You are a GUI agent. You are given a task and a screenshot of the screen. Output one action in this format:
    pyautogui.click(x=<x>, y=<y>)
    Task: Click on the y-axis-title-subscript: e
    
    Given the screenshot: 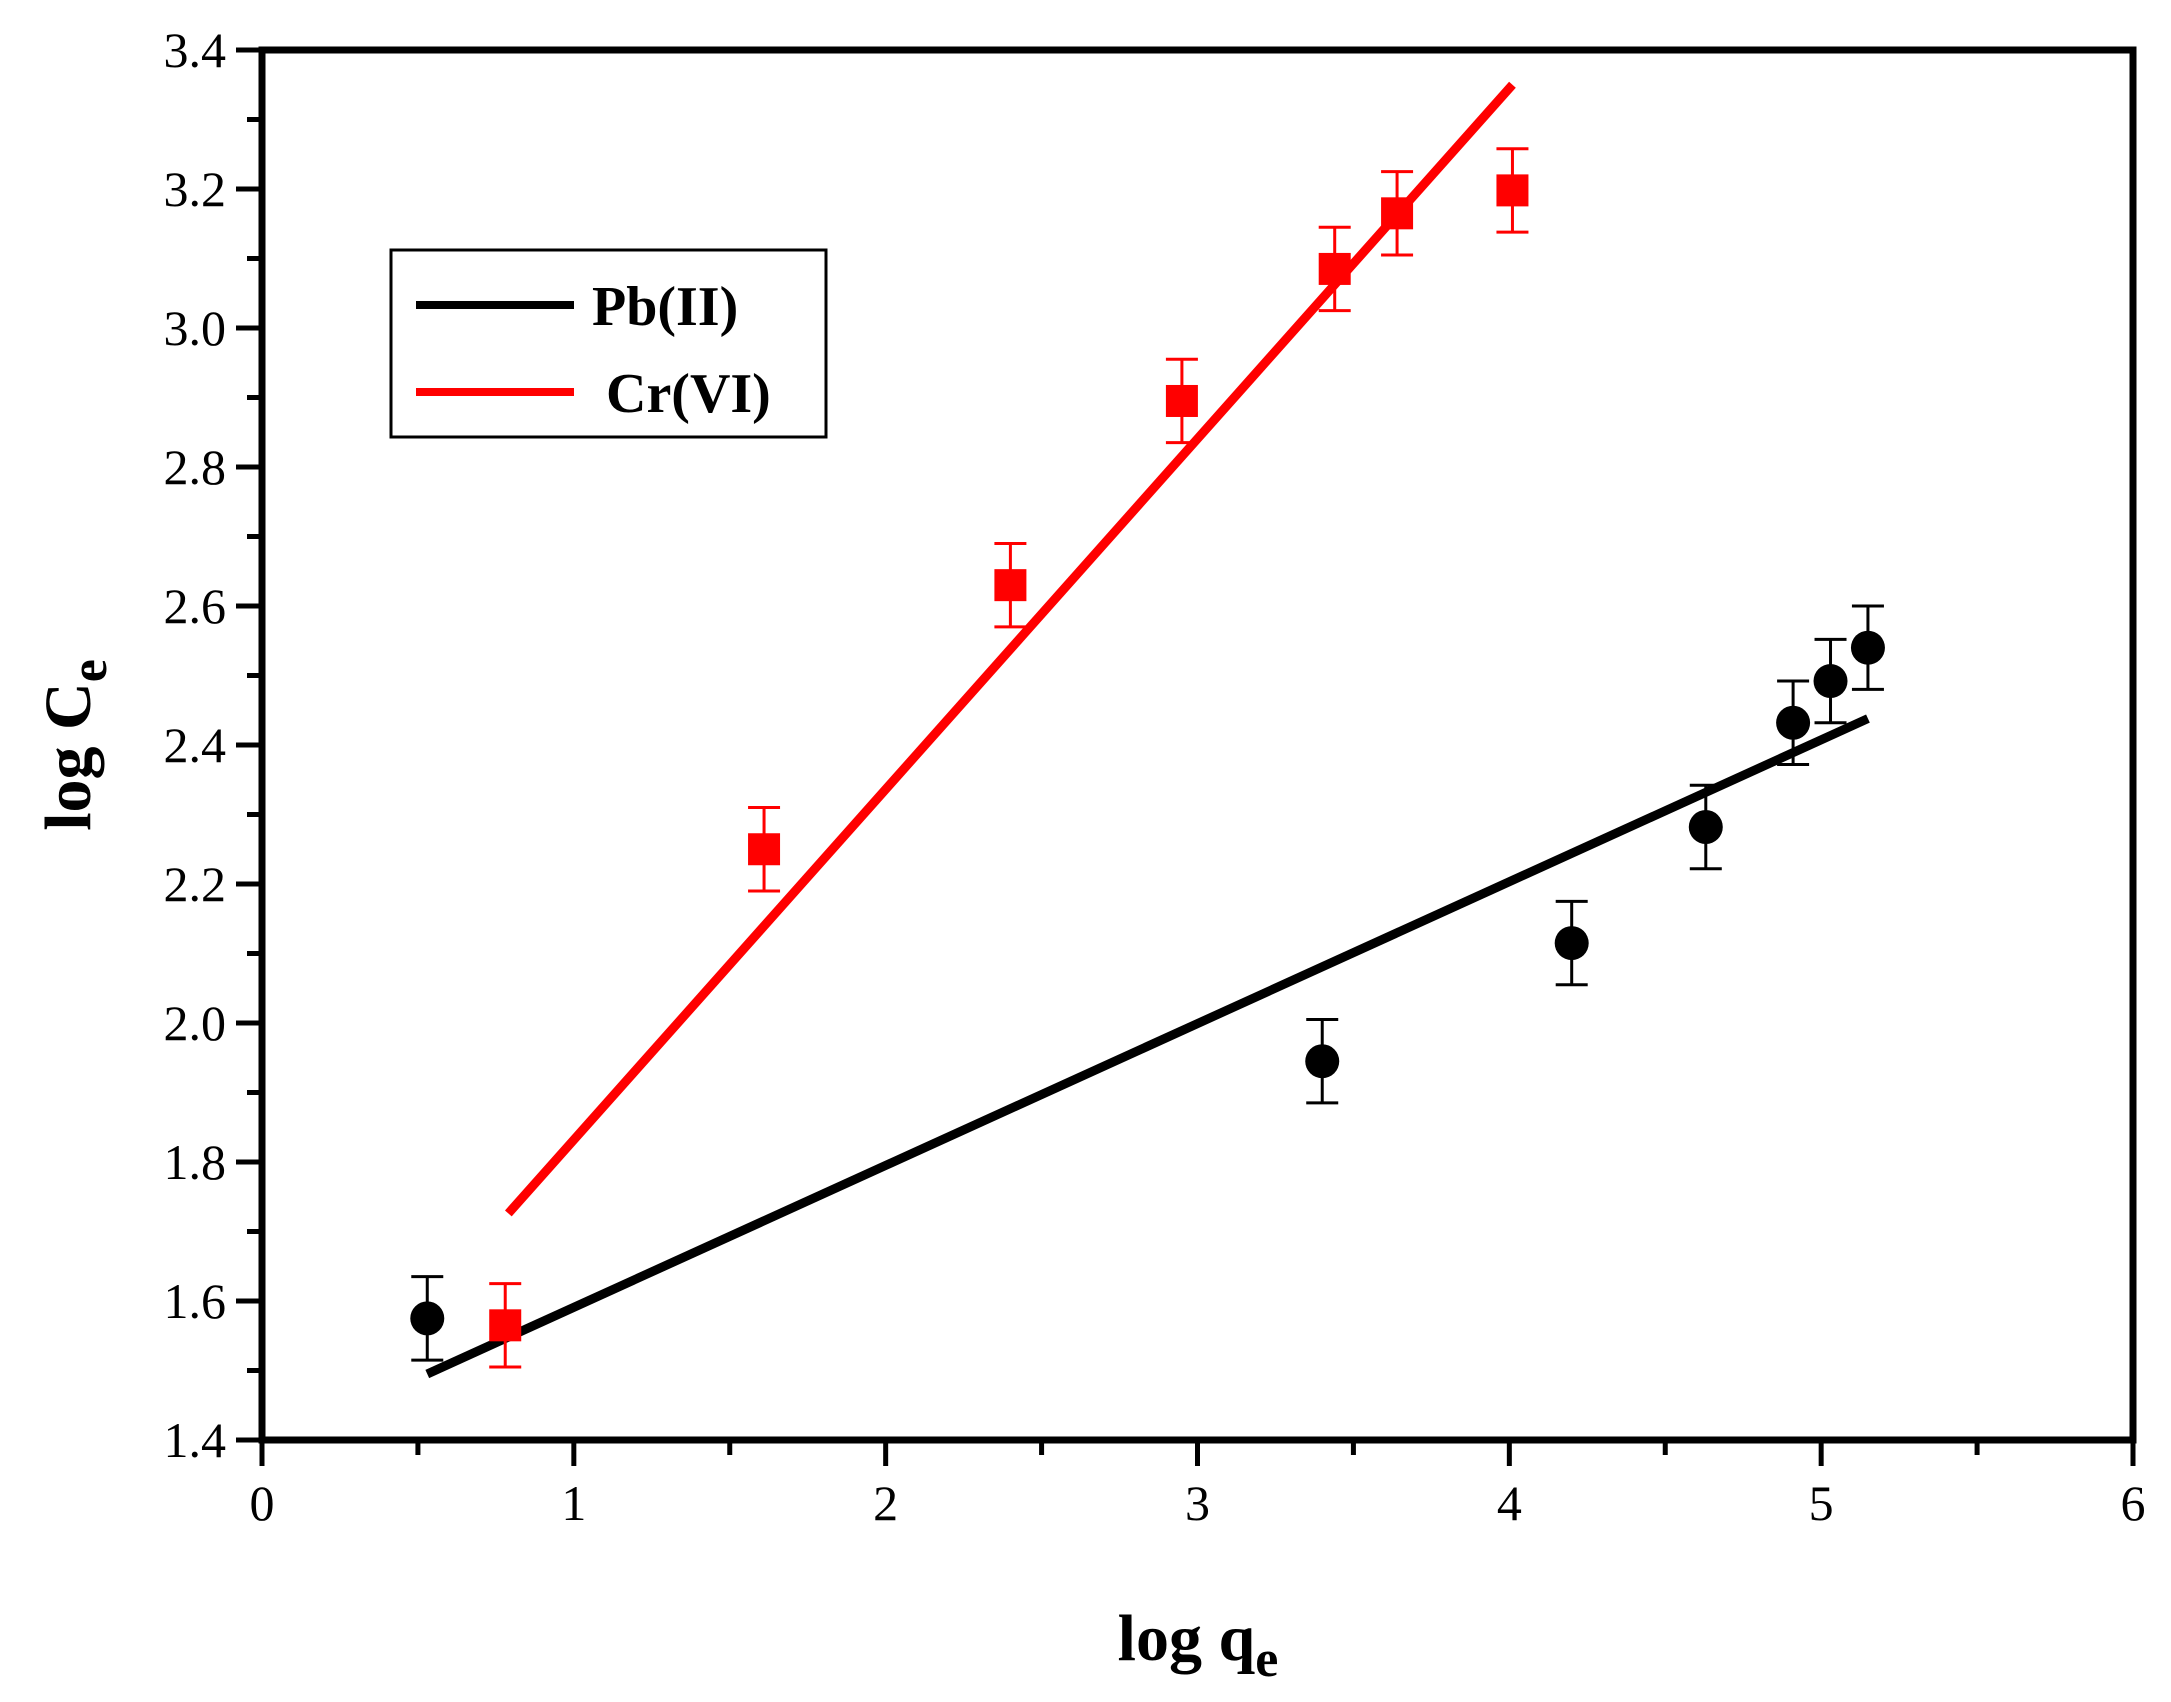 What is the action you would take?
    pyautogui.click(x=89, y=670)
    